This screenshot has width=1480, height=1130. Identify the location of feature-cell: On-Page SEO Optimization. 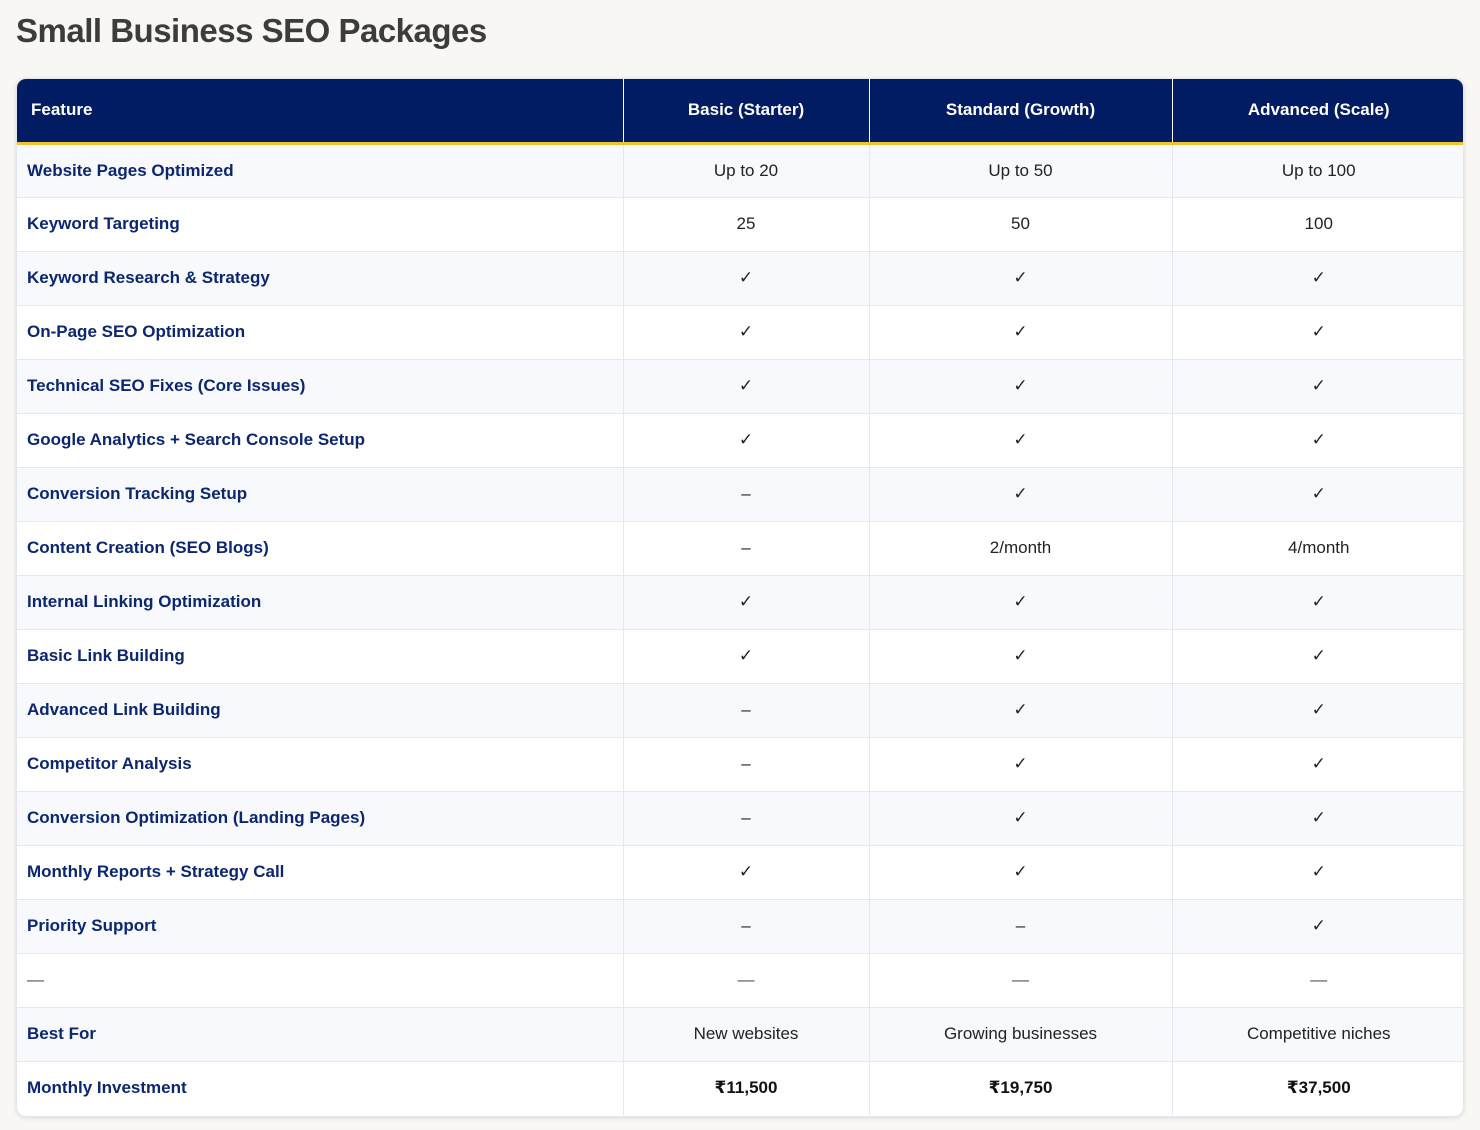
(320, 332).